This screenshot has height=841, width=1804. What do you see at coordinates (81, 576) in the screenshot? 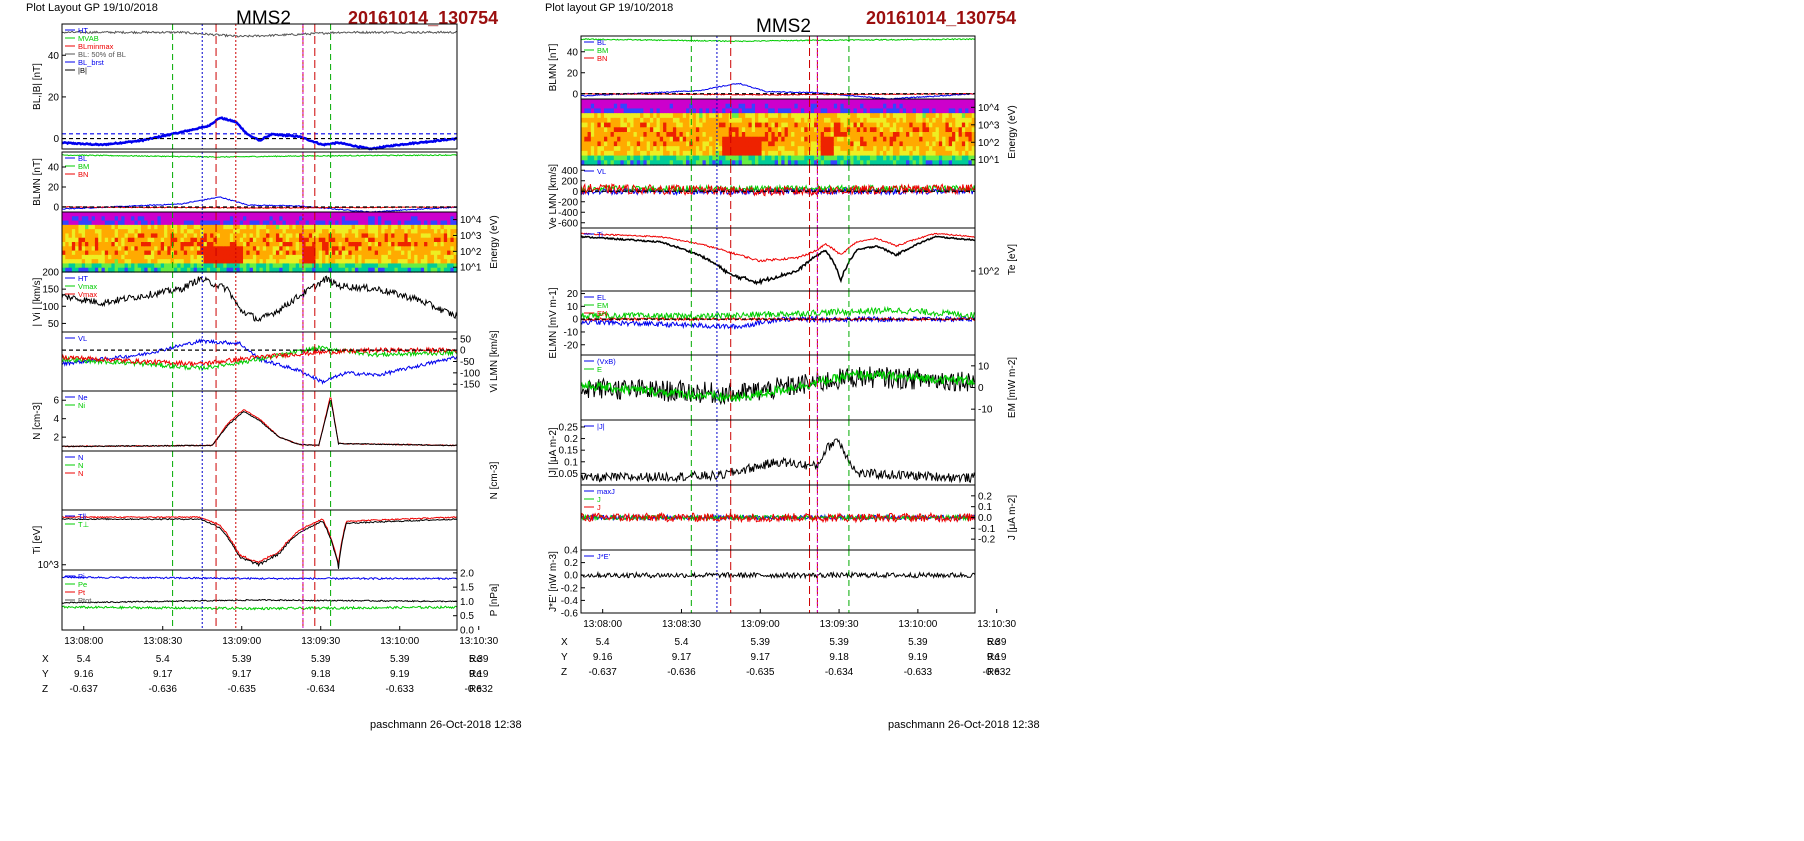
I see `legend-label: Pi` at bounding box center [81, 576].